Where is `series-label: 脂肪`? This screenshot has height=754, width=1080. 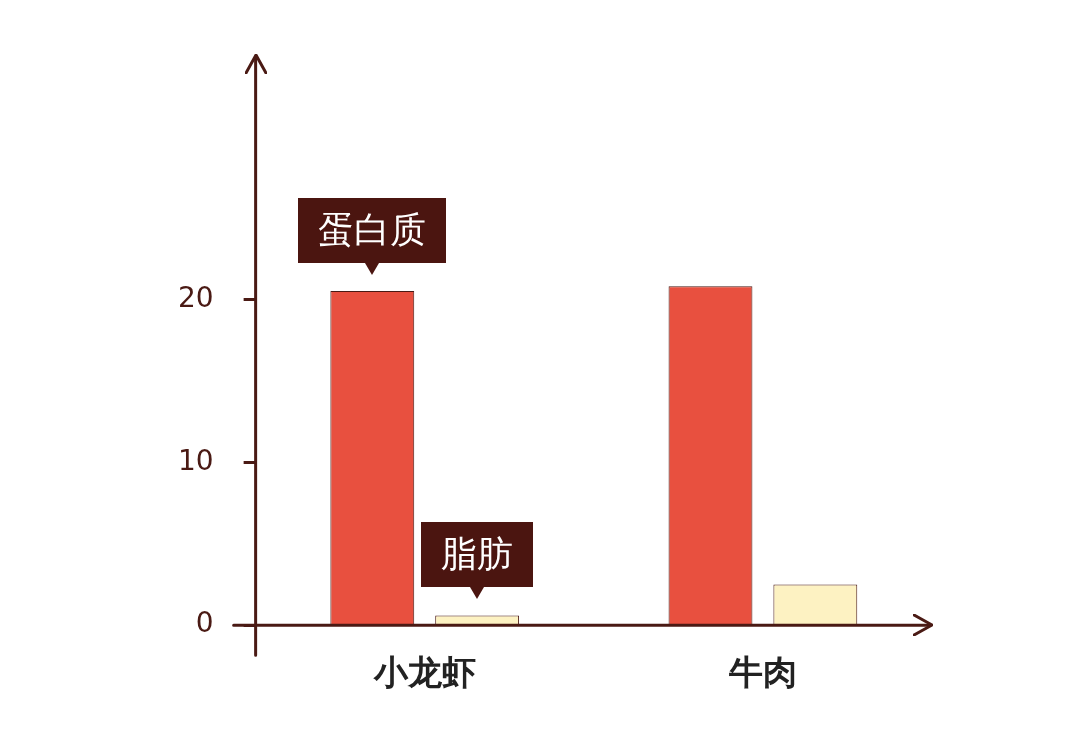
series-label: 脂肪 is located at coordinates (477, 555).